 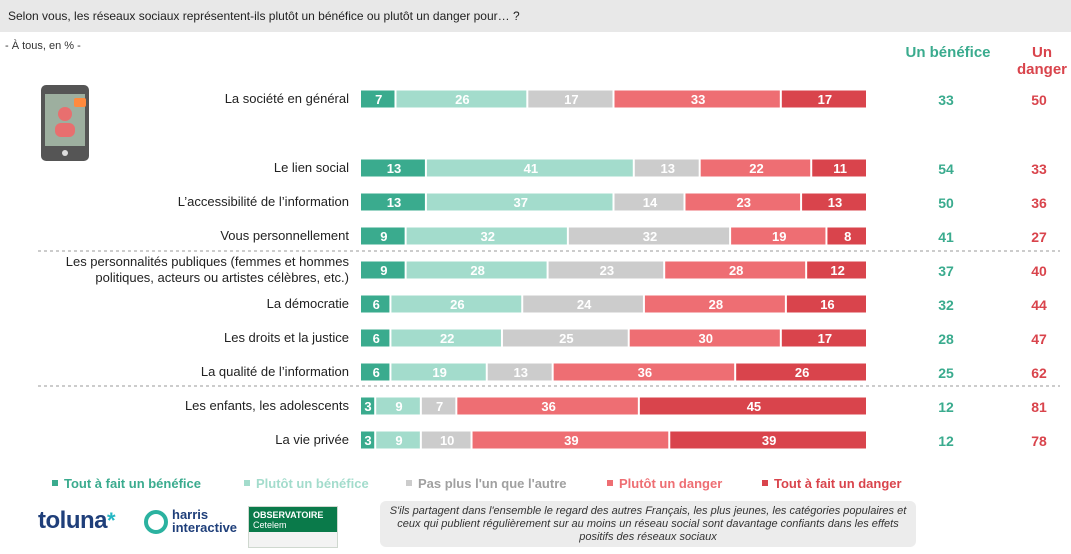 I want to click on segment-value-label: 33, so click(x=698, y=99).